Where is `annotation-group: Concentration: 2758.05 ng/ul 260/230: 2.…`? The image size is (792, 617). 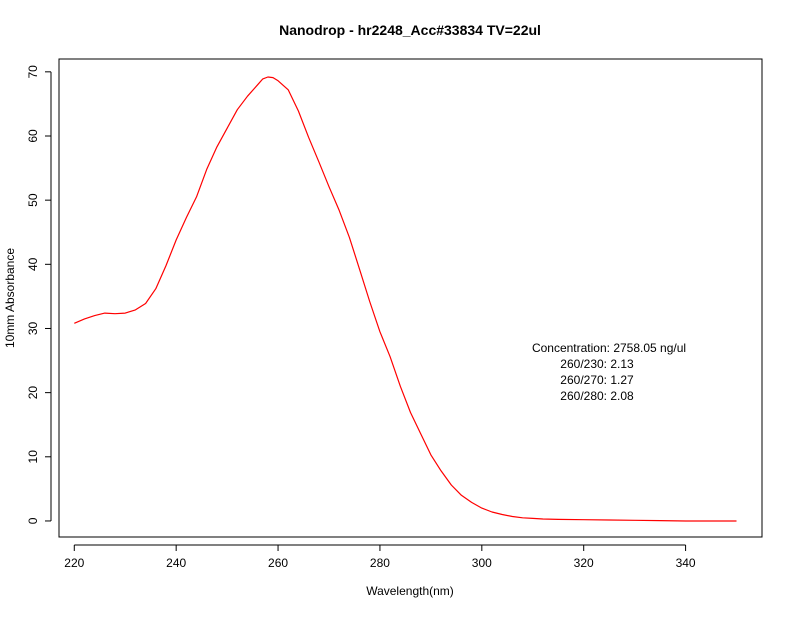 annotation-group: Concentration: 2758.05 ng/ul 260/230: 2.… is located at coordinates (609, 372).